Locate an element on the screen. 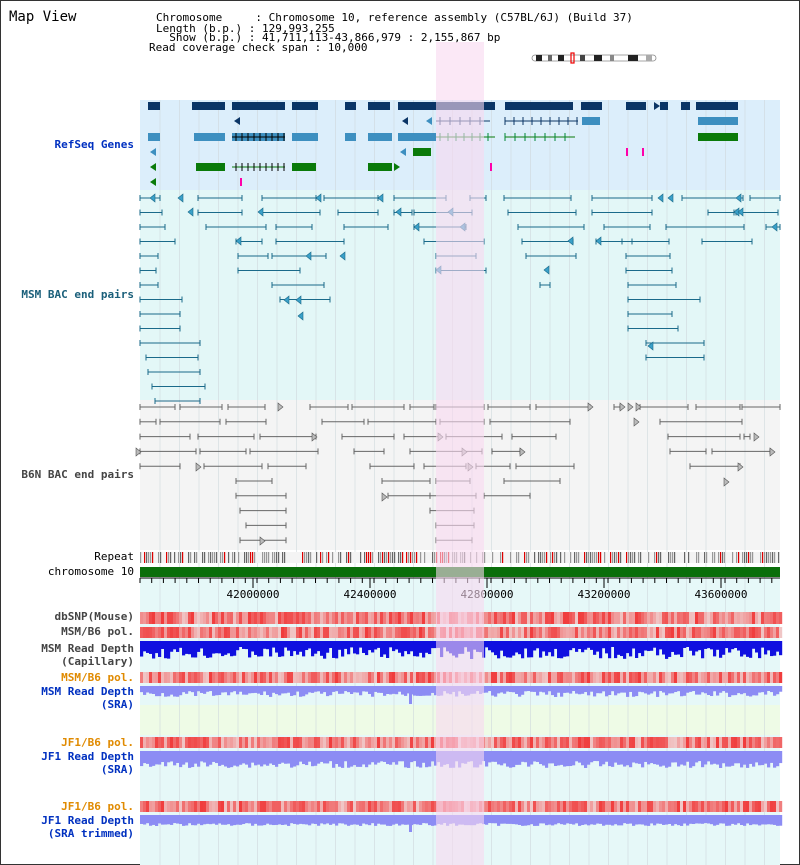 The height and width of the screenshot is (865, 800). chromosome-ideogram is located at coordinates (594, 58).